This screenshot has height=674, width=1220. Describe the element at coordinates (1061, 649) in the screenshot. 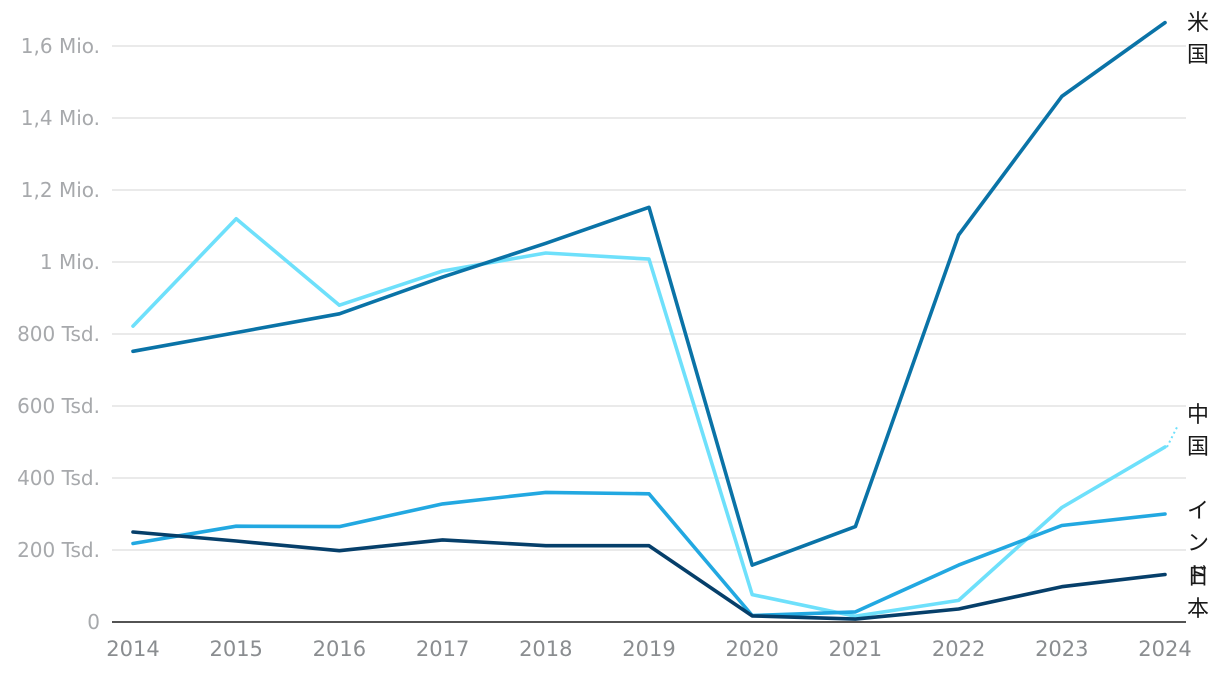

I see `x-tick-label: 2023` at that location.